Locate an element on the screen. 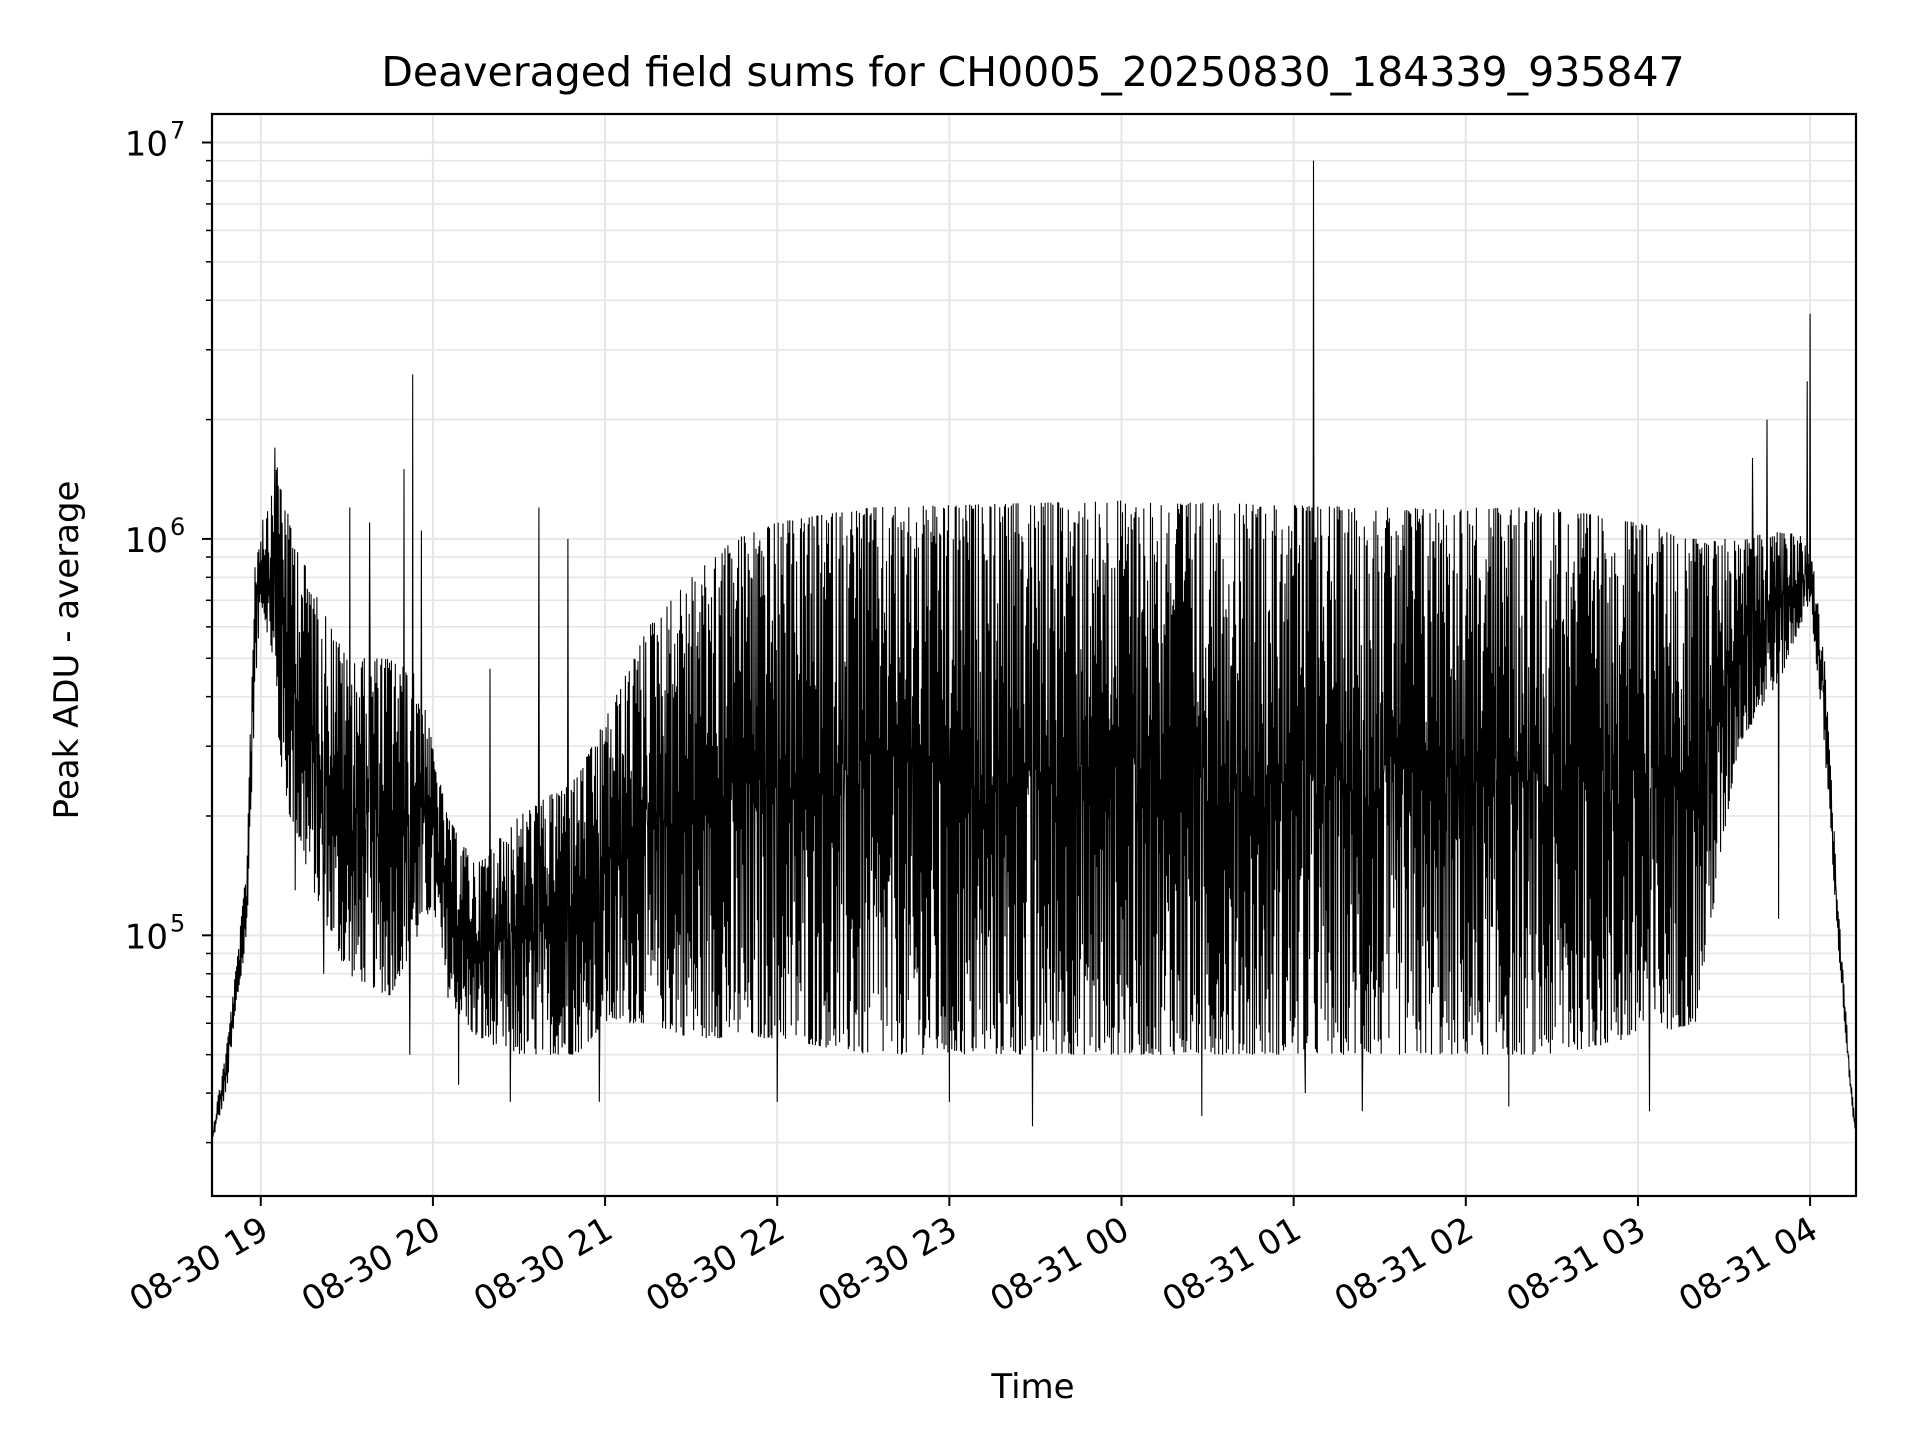 Image resolution: width=1920 pixels, height=1440 pixels. y-tick-label-exponent: 5 is located at coordinates (177, 923).